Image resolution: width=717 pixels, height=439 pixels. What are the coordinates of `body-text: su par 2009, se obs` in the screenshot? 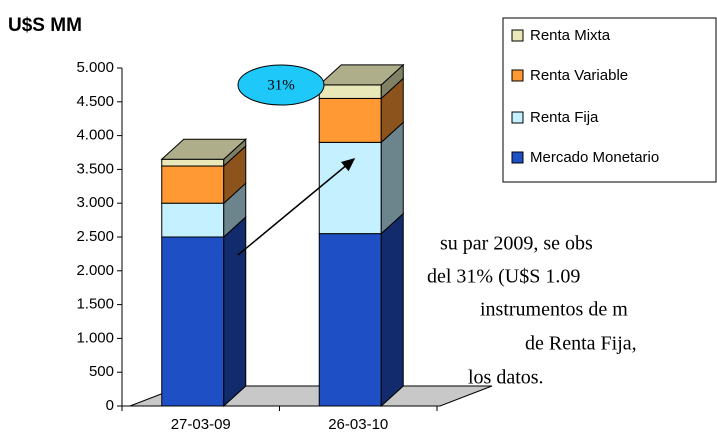 It's located at (516, 244).